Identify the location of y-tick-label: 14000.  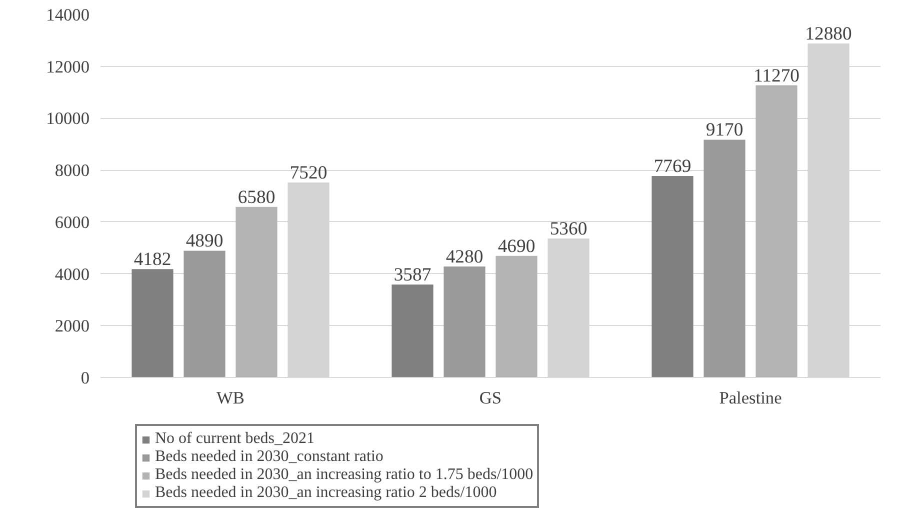
(68, 15).